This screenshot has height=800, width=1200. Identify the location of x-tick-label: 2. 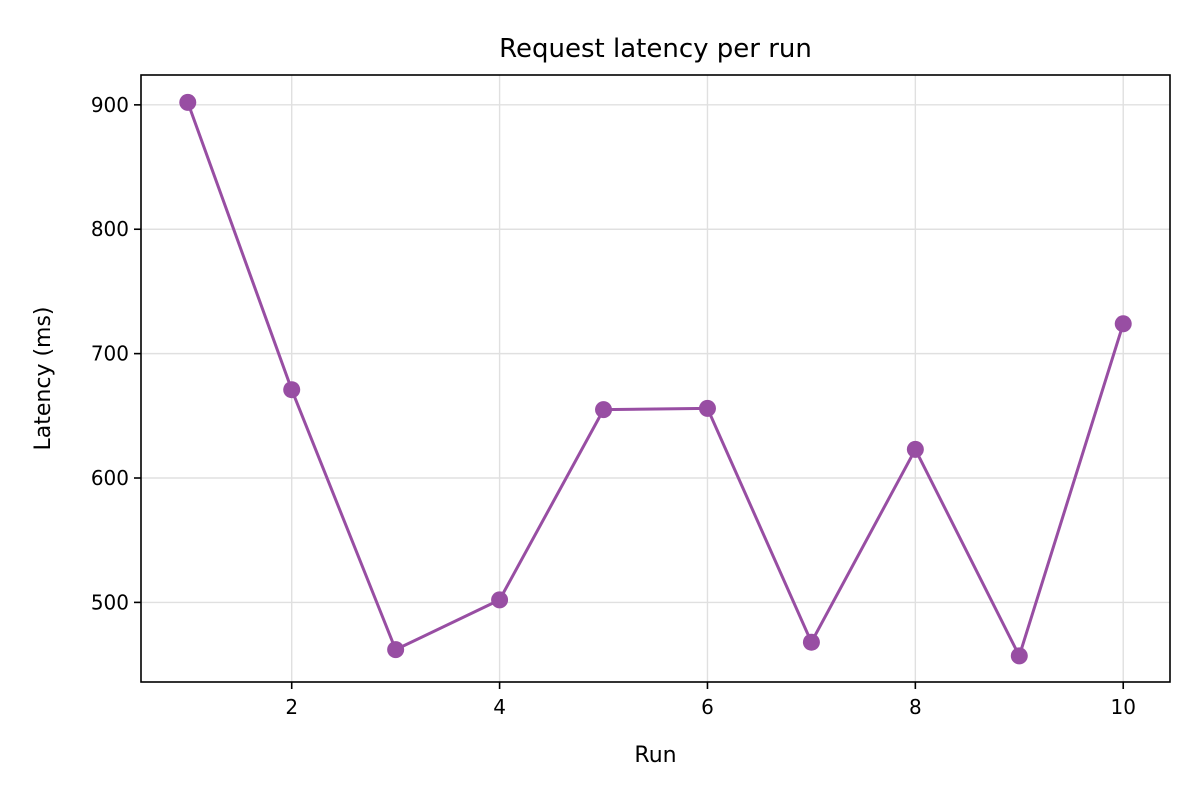
(291, 707).